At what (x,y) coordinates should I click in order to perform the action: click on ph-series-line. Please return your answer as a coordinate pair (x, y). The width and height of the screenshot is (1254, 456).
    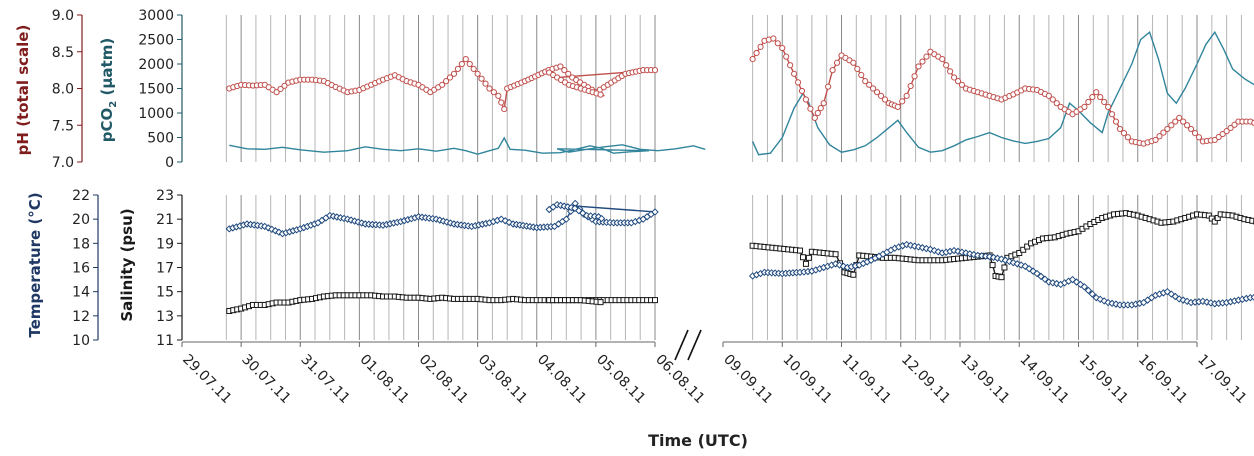
    Looking at the image, I should click on (1003, 91).